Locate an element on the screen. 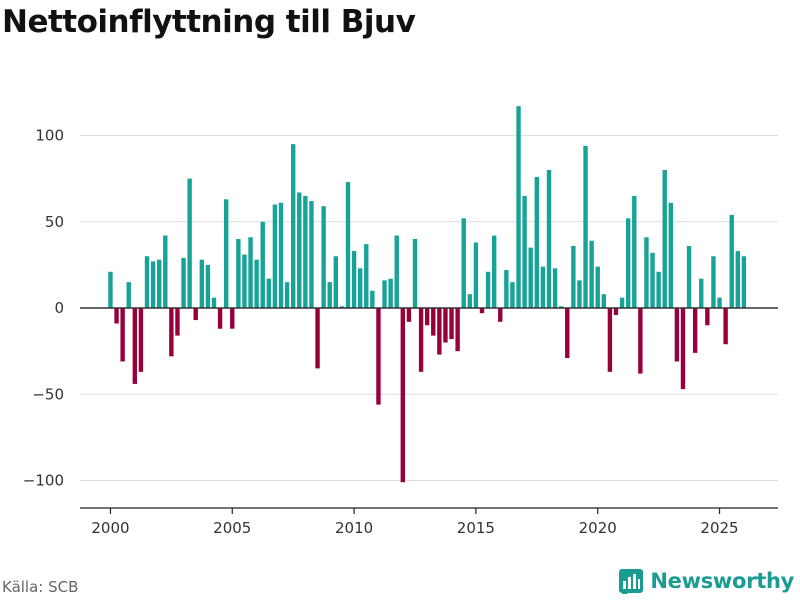 The image size is (800, 600). x-tick-label: 2010 is located at coordinates (354, 528).